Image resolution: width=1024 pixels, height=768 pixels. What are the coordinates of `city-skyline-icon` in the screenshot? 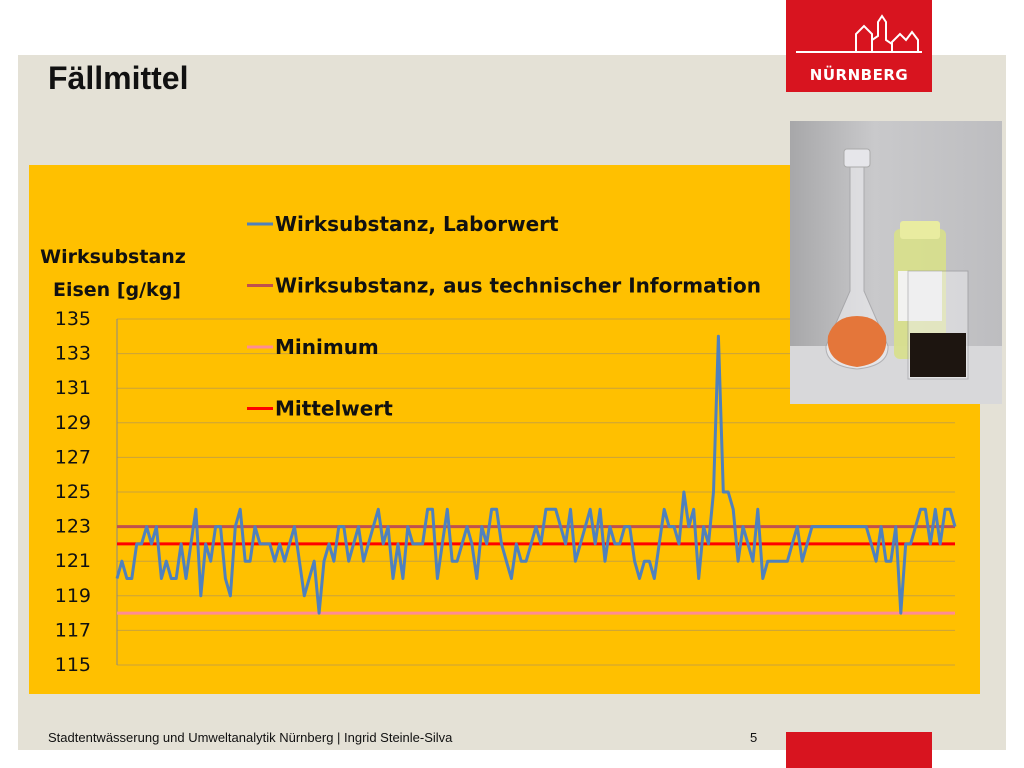 It's located at (859, 33).